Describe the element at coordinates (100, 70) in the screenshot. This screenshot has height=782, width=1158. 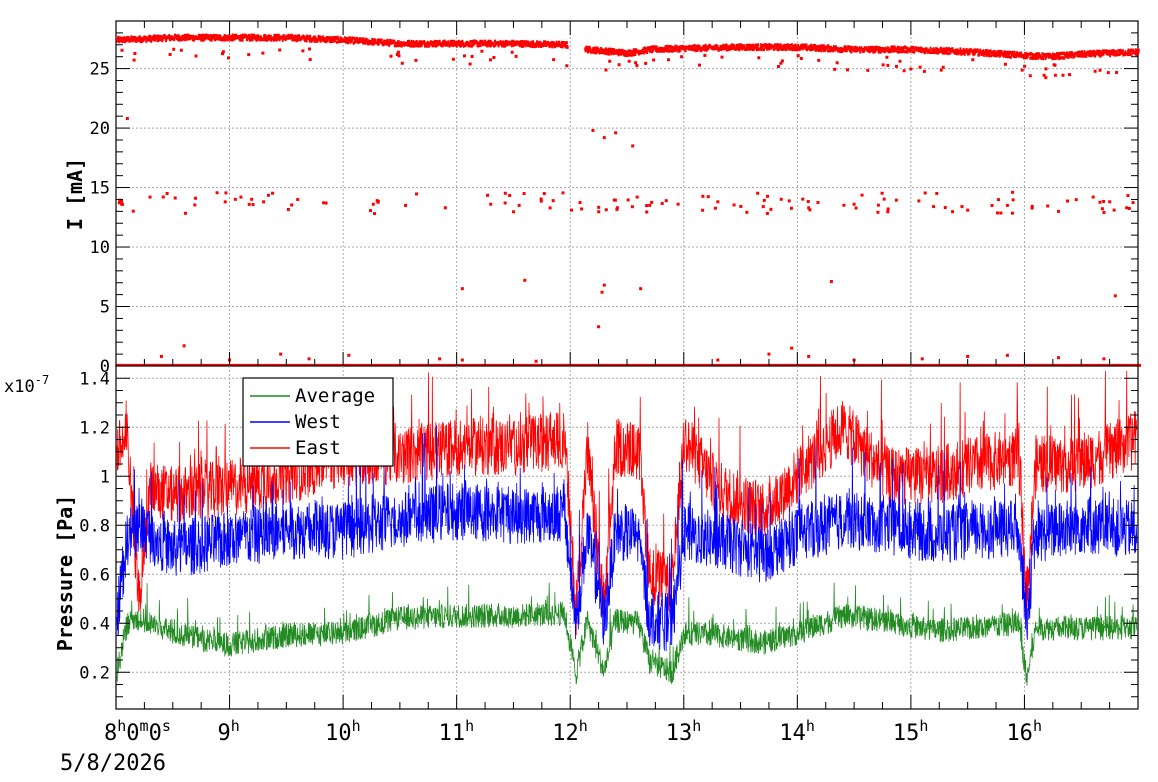
I see `y-tick-label: 25` at that location.